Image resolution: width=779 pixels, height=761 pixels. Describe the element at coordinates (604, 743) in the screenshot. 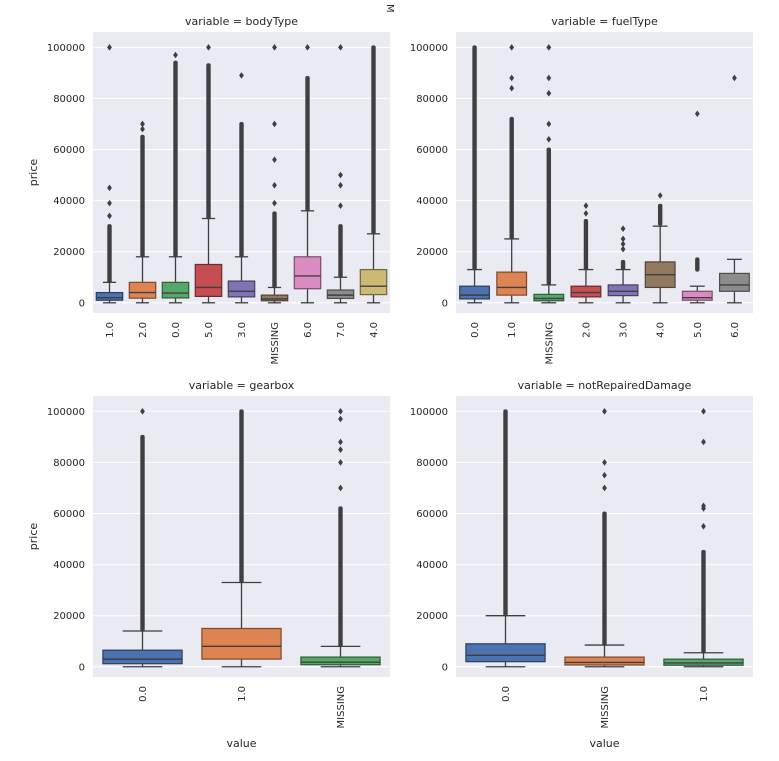

I see `x-axis-label: value` at that location.